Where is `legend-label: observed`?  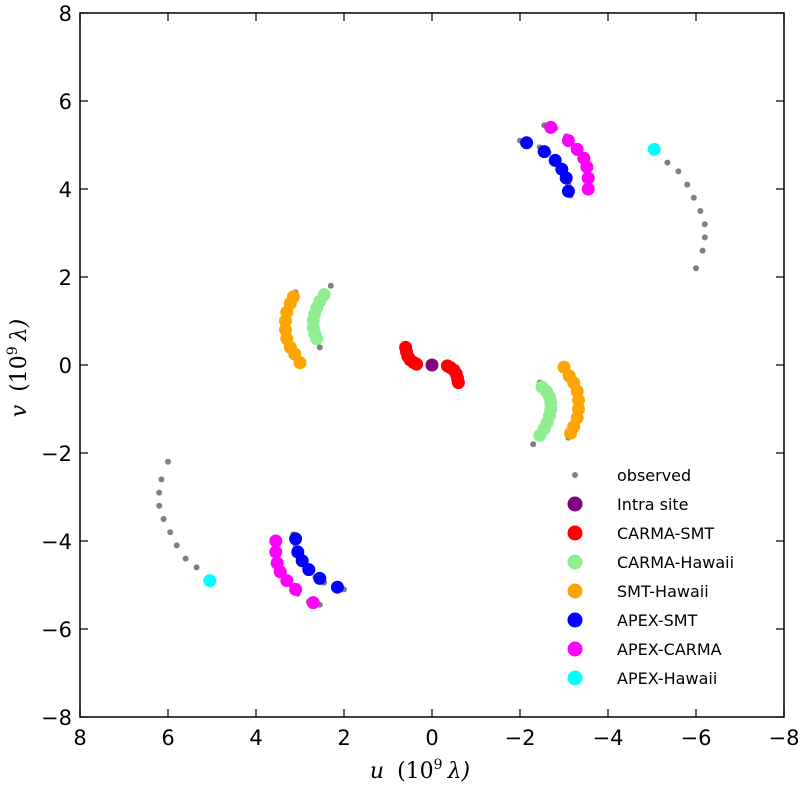
legend-label: observed is located at coordinates (654, 475).